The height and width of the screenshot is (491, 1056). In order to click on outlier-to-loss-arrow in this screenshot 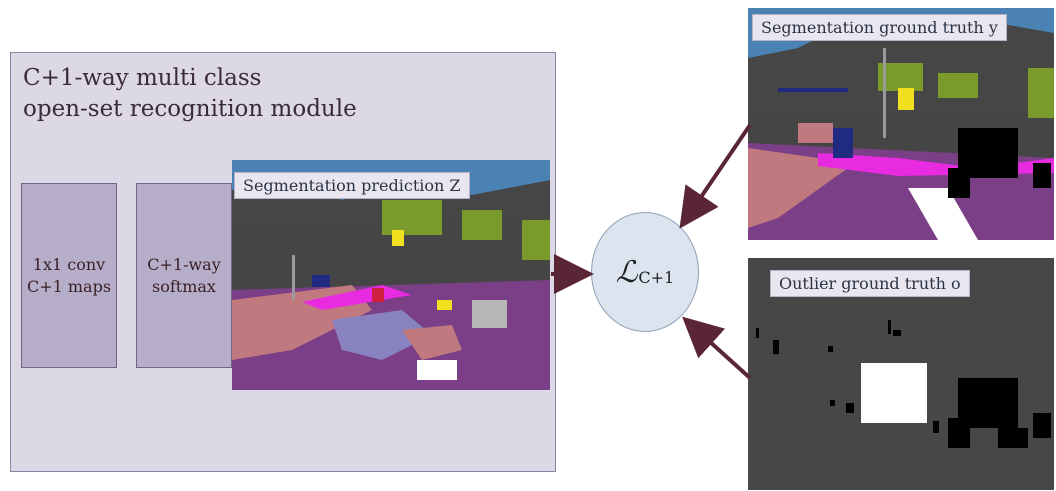, I will do `click(717, 348)`.